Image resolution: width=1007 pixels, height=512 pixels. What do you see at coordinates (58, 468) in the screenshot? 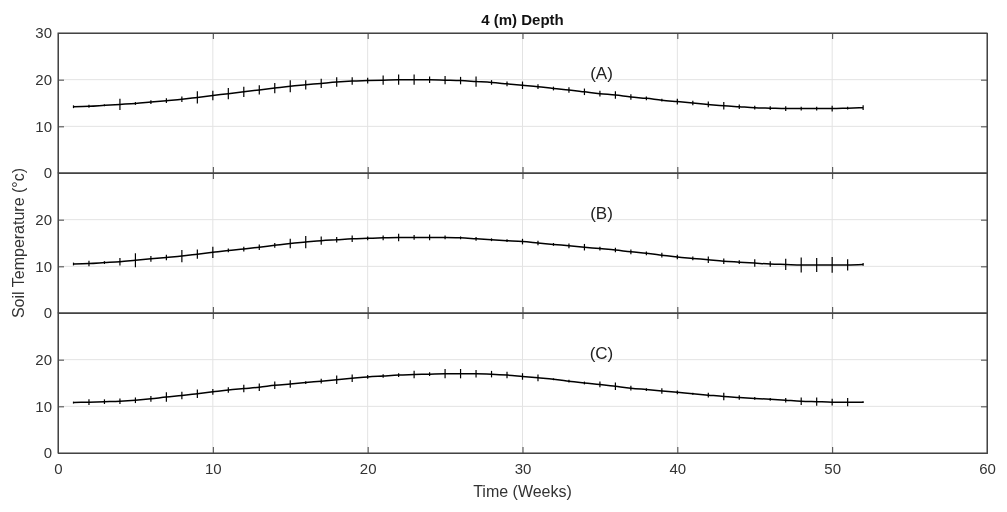
I see `x-tick-label: 0` at bounding box center [58, 468].